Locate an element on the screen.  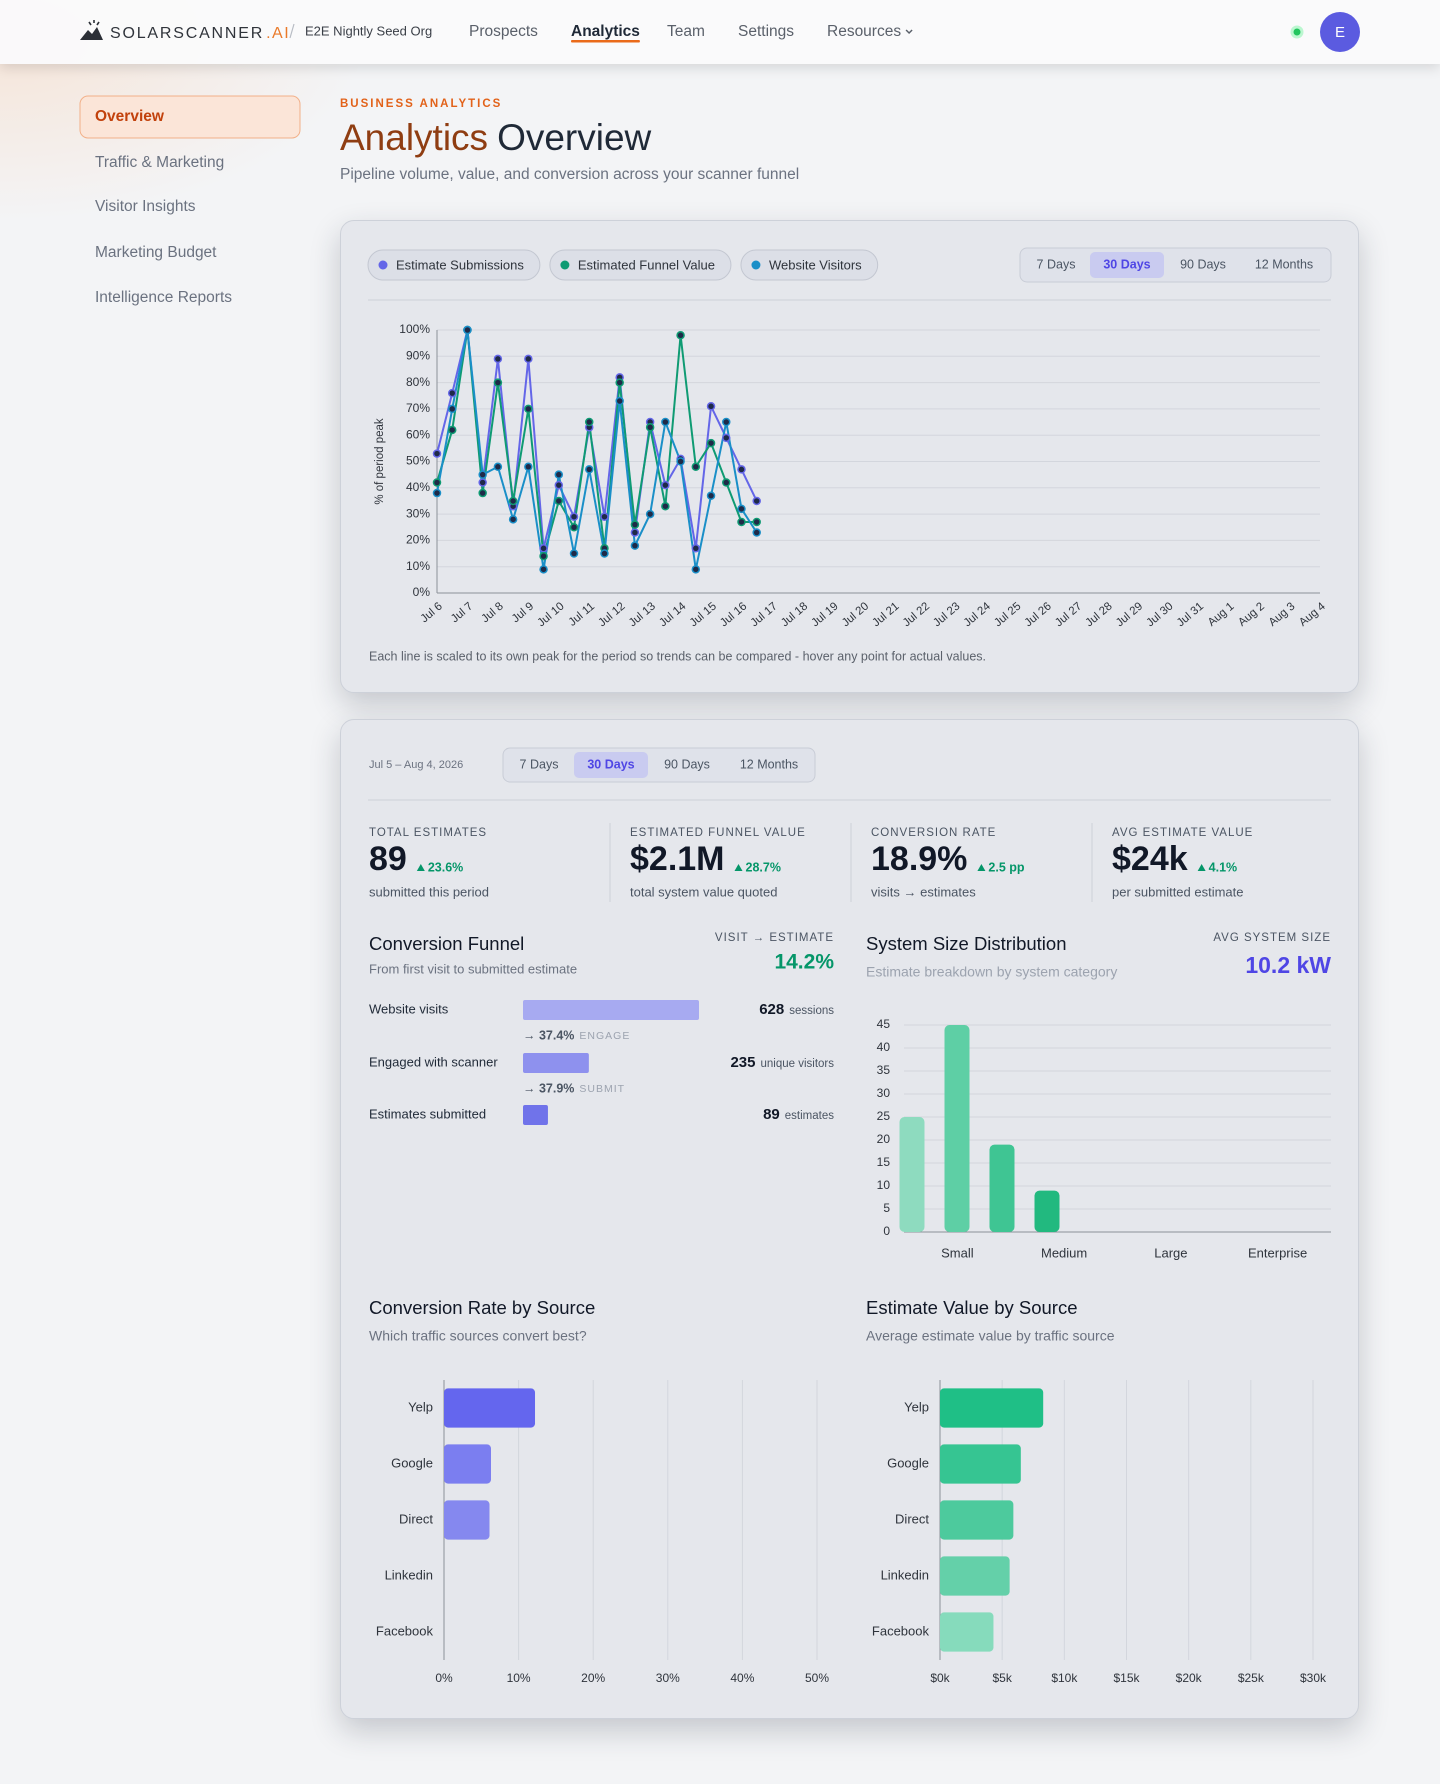
funnel-bar is located at coordinates (611, 1010).